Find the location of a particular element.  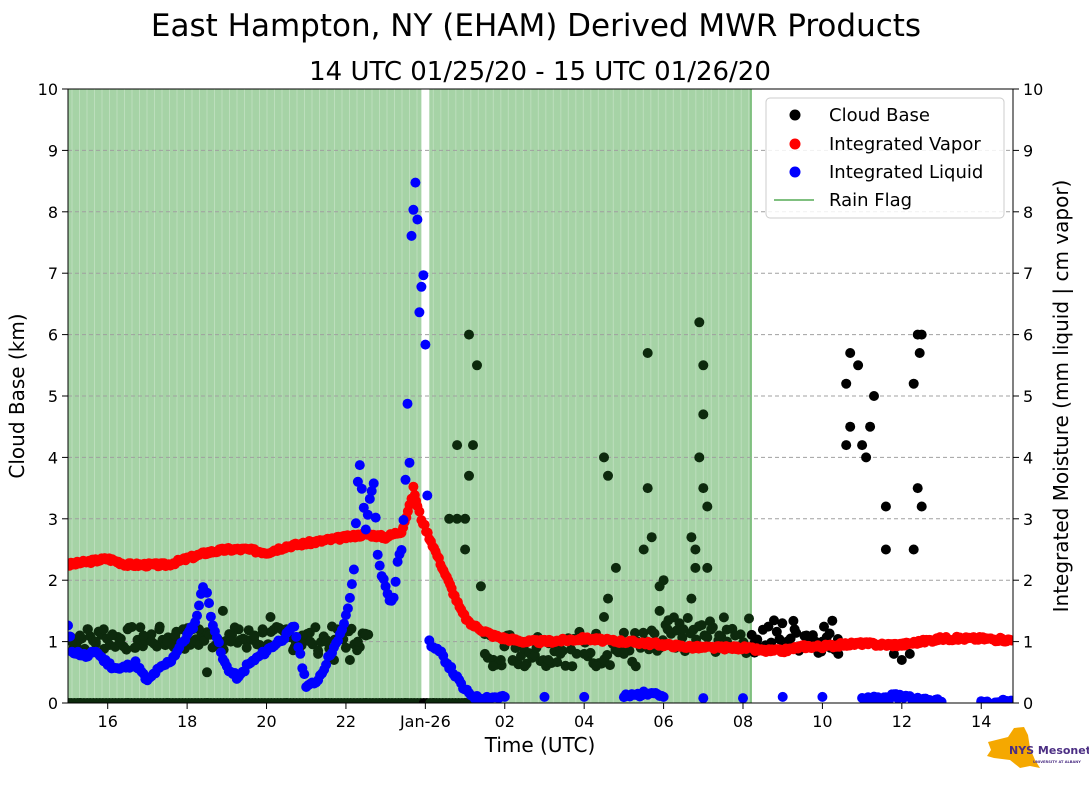

right-y-tick-label: 0 is located at coordinates (1028, 703).